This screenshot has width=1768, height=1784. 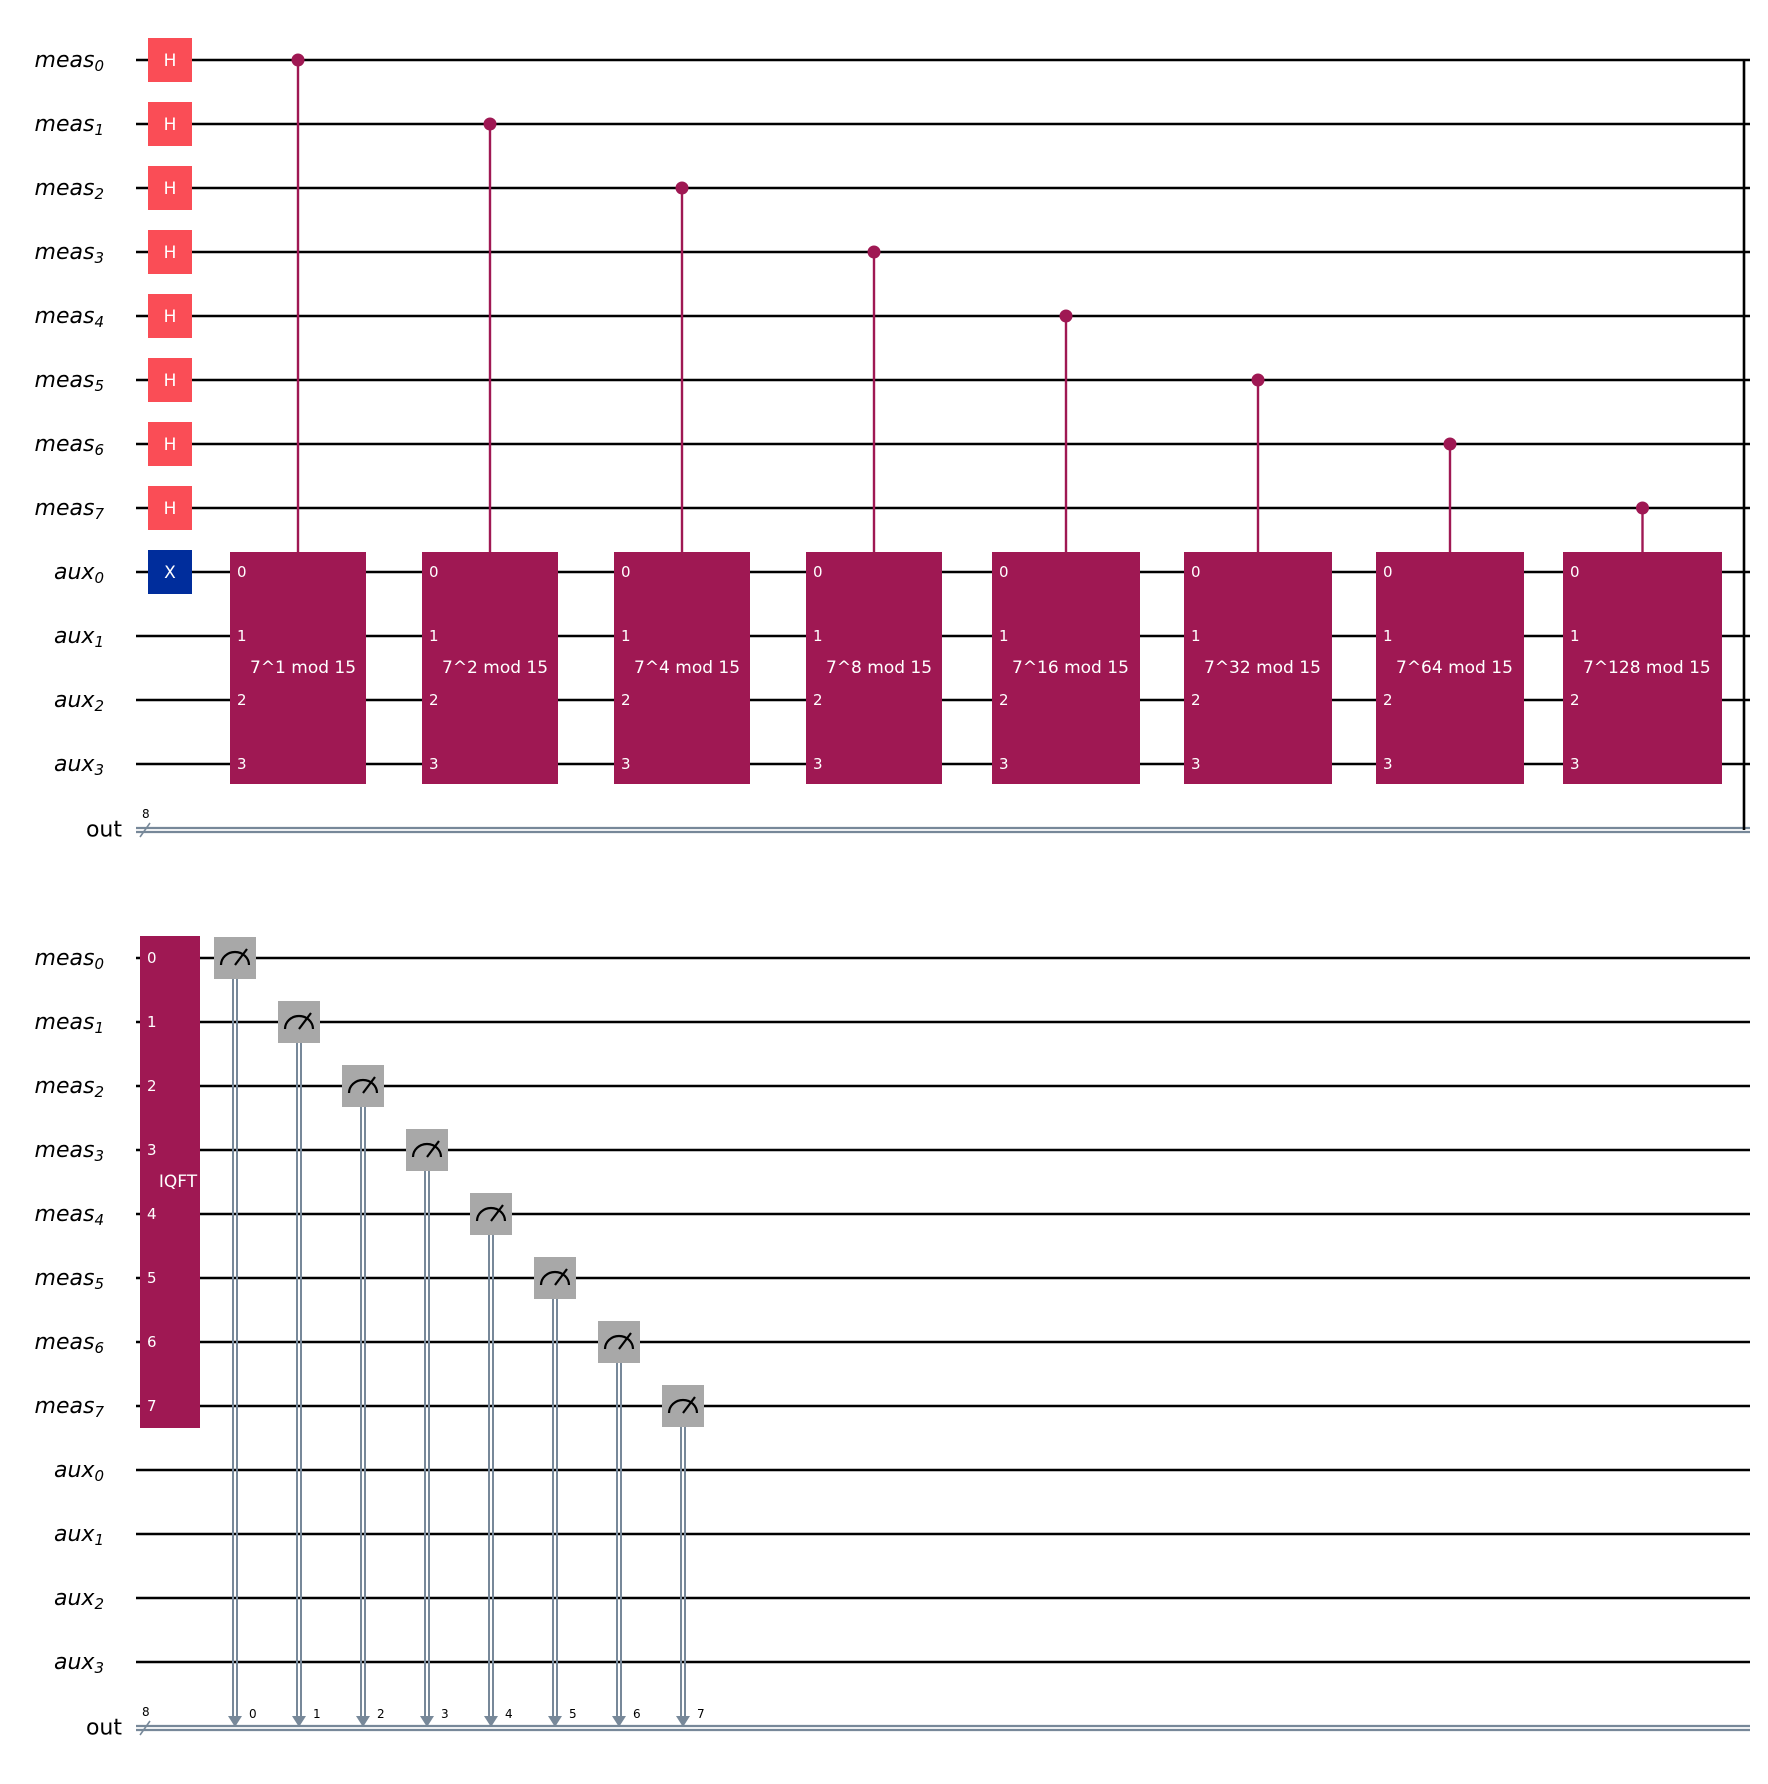 What do you see at coordinates (682, 482) in the screenshot?
I see `controlled-gate-3: 0 1 2 3 7^4 mod 15` at bounding box center [682, 482].